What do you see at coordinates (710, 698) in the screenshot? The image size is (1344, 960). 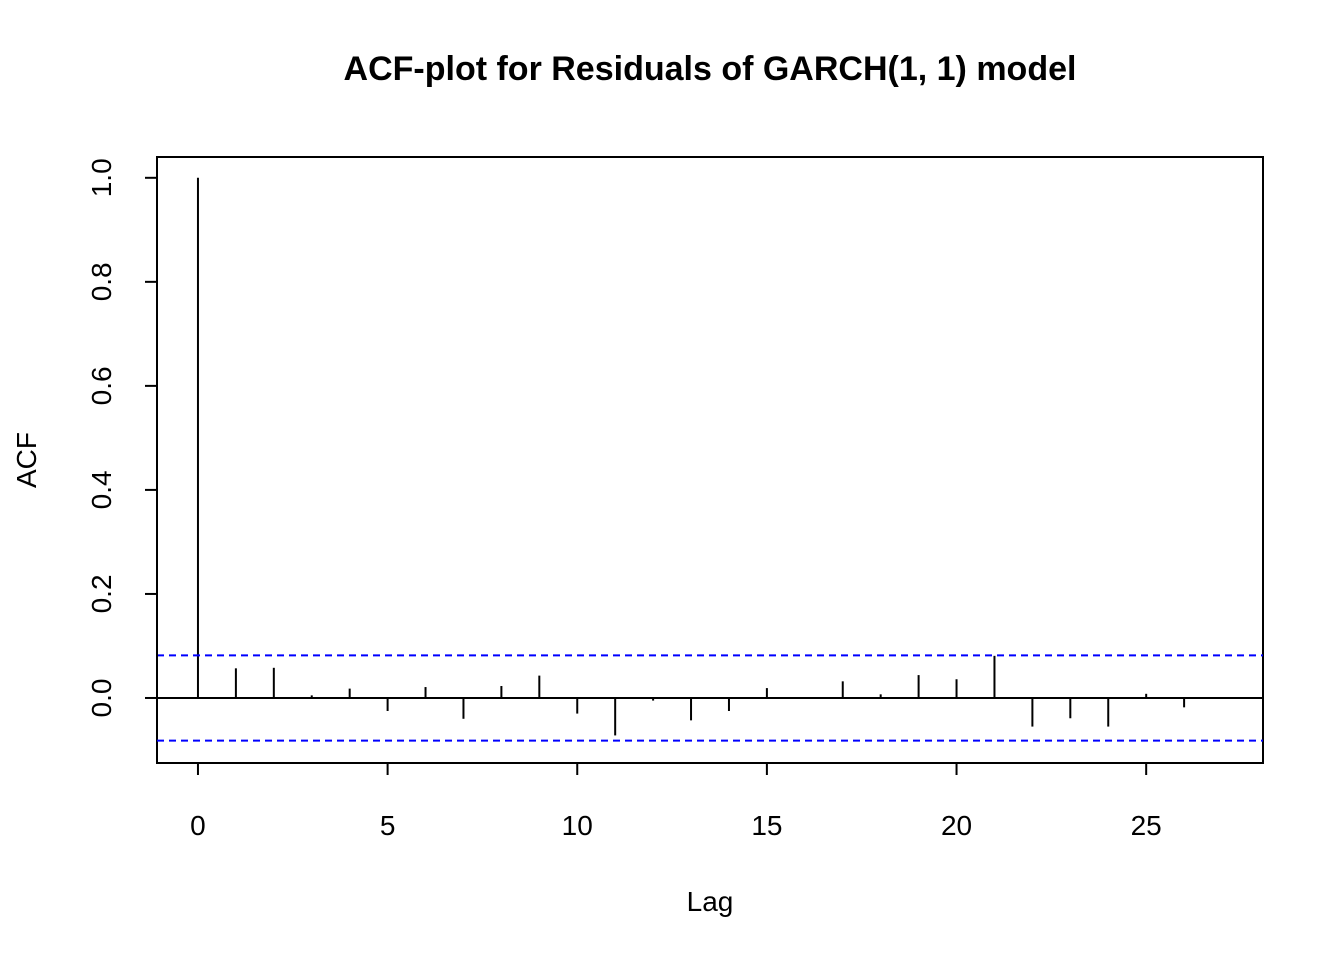 I see `confidence-bounds` at bounding box center [710, 698].